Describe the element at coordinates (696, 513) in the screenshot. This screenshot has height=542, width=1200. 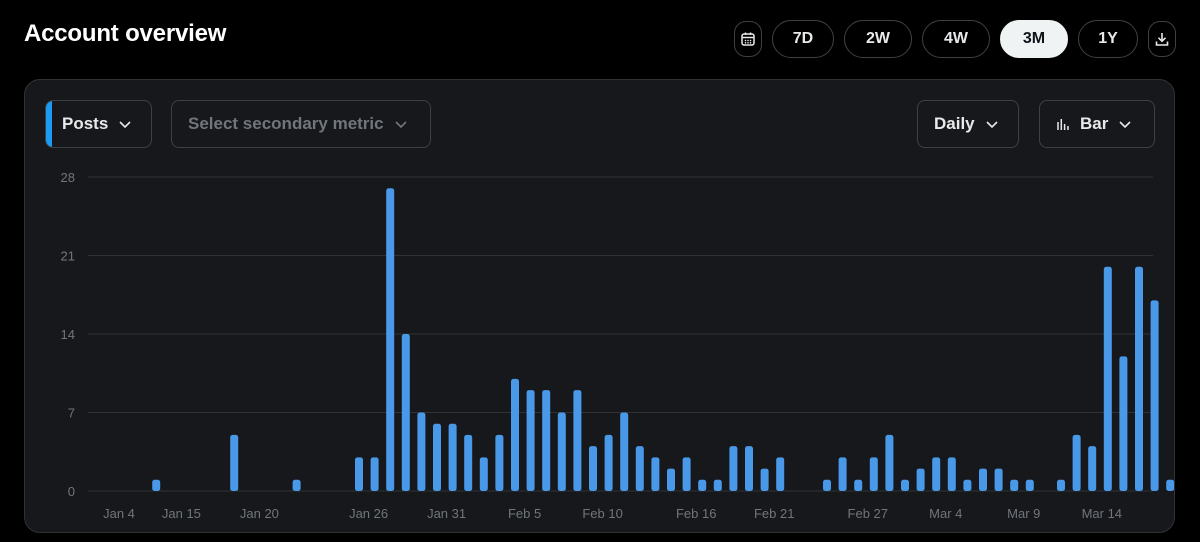
I see `x-tick-label: Feb 16` at that location.